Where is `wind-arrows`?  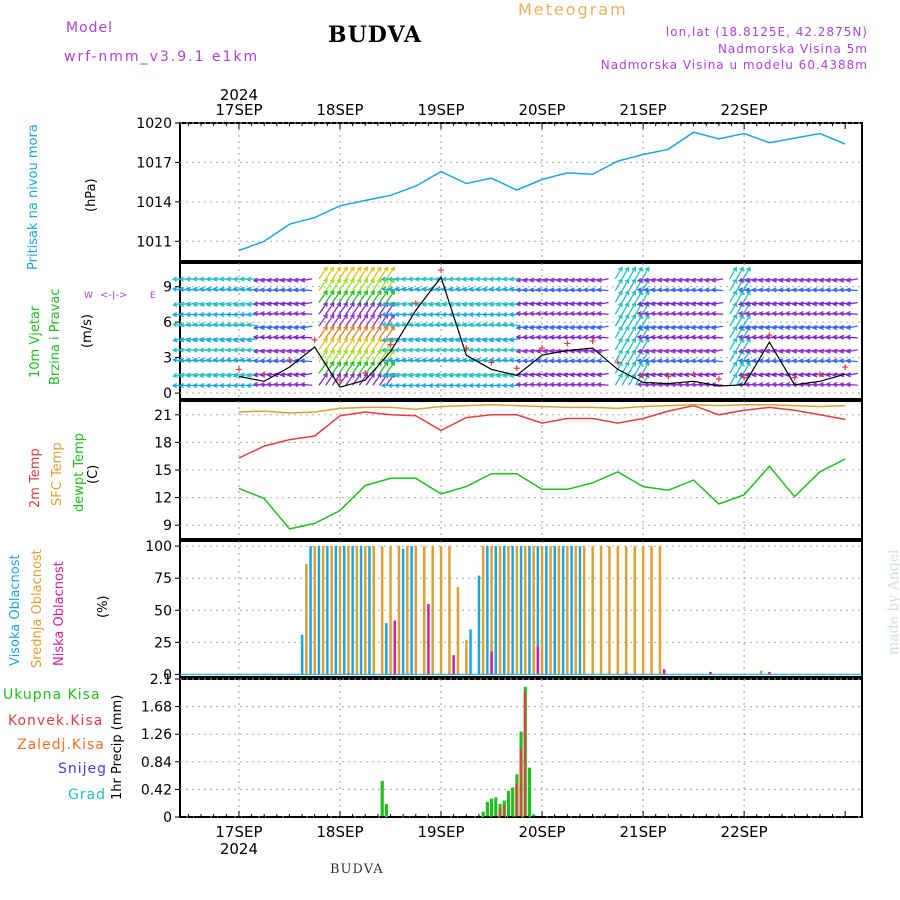 wind-arrows is located at coordinates (514, 327).